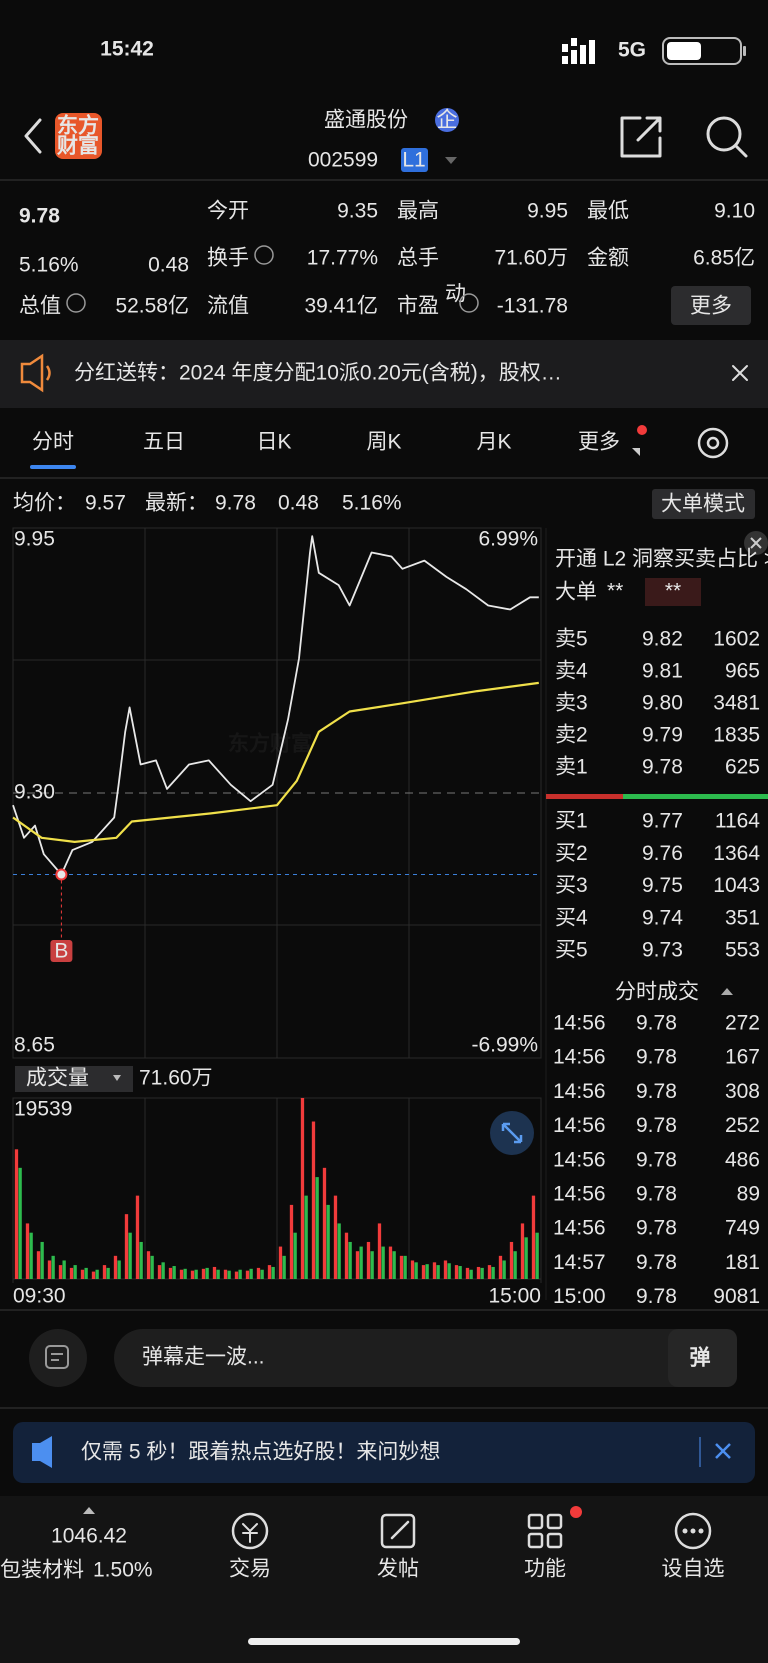 The height and width of the screenshot is (1663, 768). What do you see at coordinates (117, 1078) in the screenshot?
I see `dropdown-caret` at bounding box center [117, 1078].